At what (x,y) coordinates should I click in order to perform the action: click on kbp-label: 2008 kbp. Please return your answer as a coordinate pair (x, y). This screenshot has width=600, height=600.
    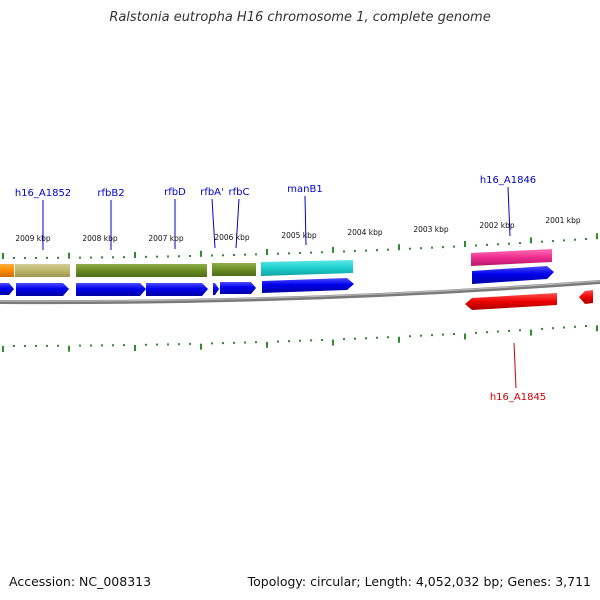
    Looking at the image, I should click on (100, 238).